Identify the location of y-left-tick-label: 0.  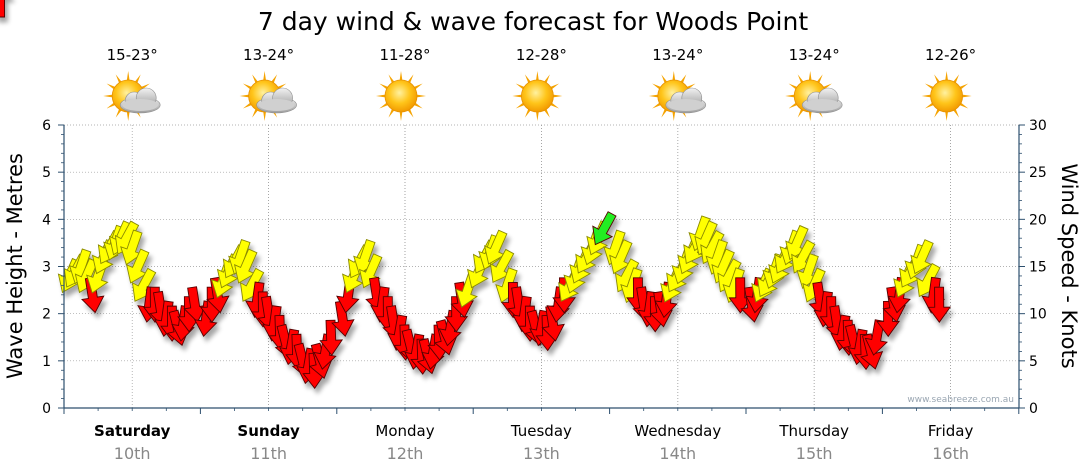
(46, 409).